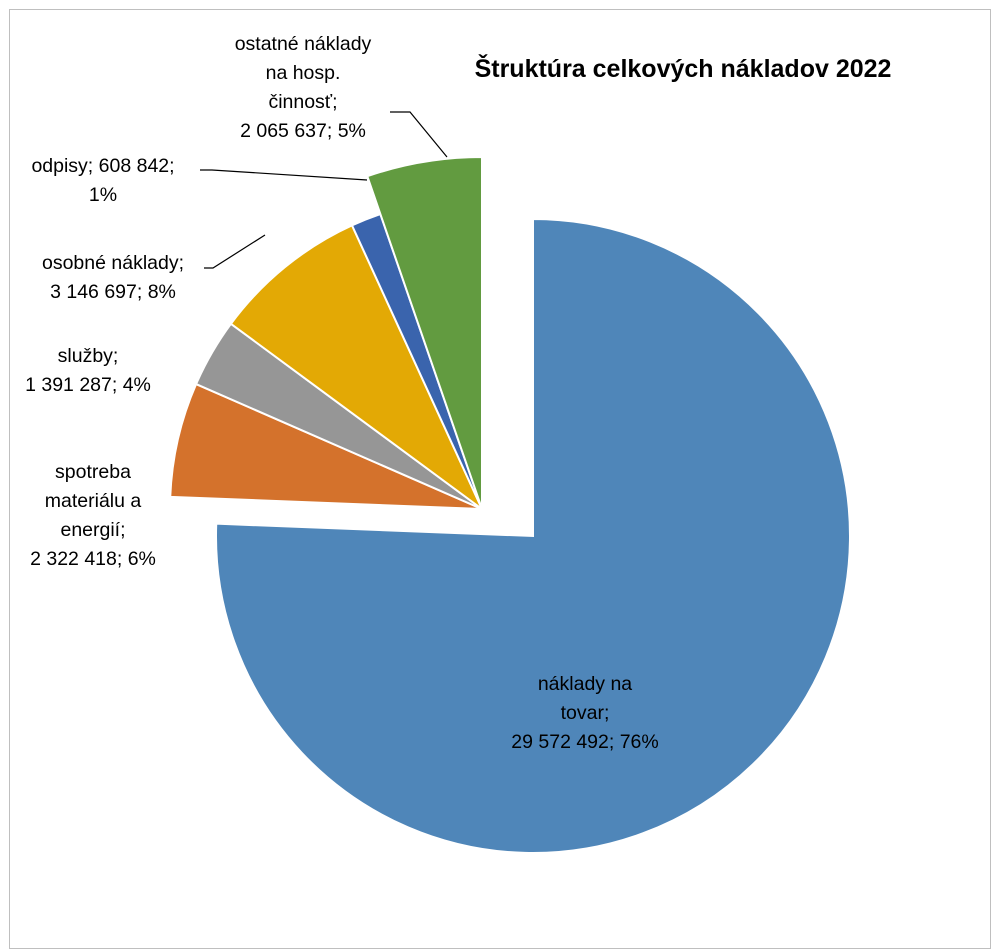  What do you see at coordinates (102, 180) in the screenshot?
I see `slice-label-odpisy: odpisy; 608 842; 1%` at bounding box center [102, 180].